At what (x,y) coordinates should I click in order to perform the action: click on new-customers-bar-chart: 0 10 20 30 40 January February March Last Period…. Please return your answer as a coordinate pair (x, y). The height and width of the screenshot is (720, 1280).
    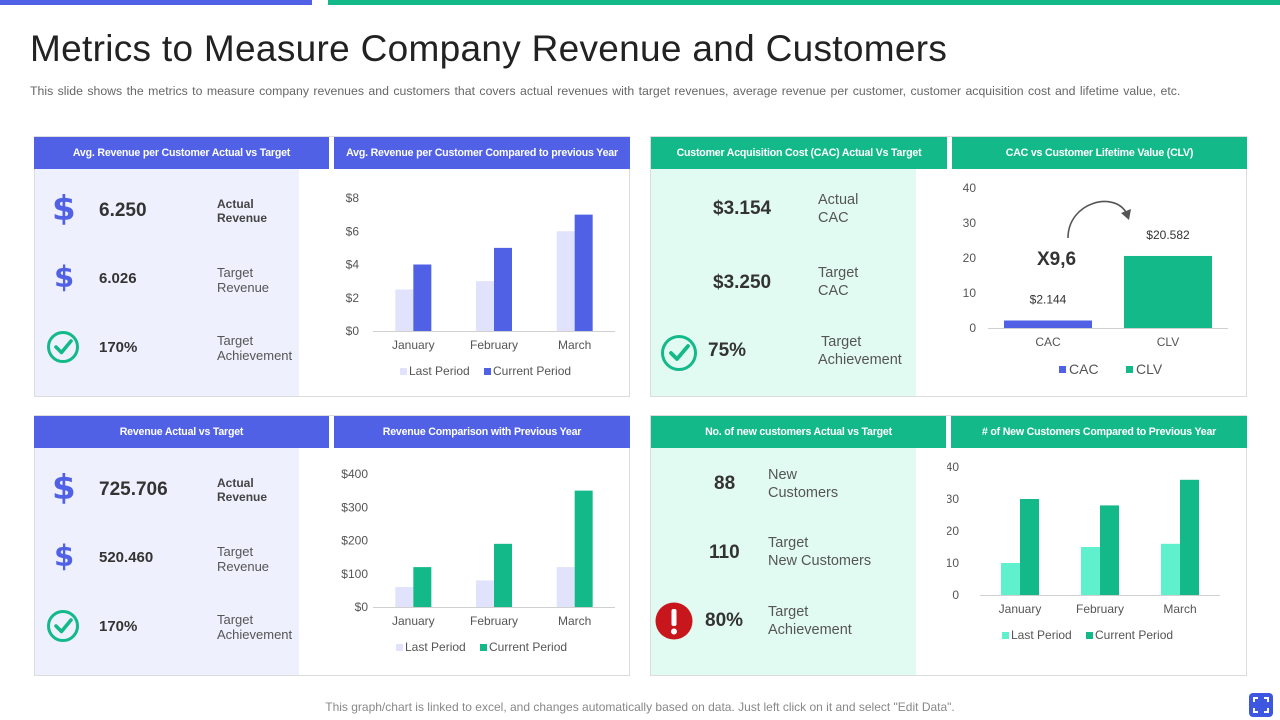
    Looking at the image, I should click on (1083, 551).